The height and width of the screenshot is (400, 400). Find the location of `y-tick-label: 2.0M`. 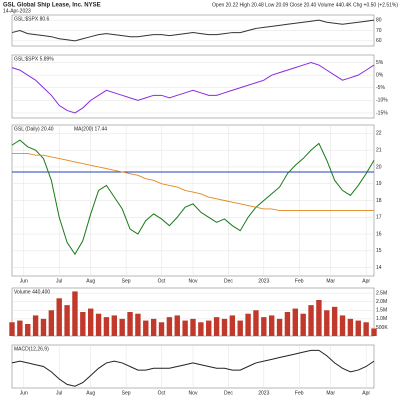

y-tick-label: 2.0M is located at coordinates (381, 302).